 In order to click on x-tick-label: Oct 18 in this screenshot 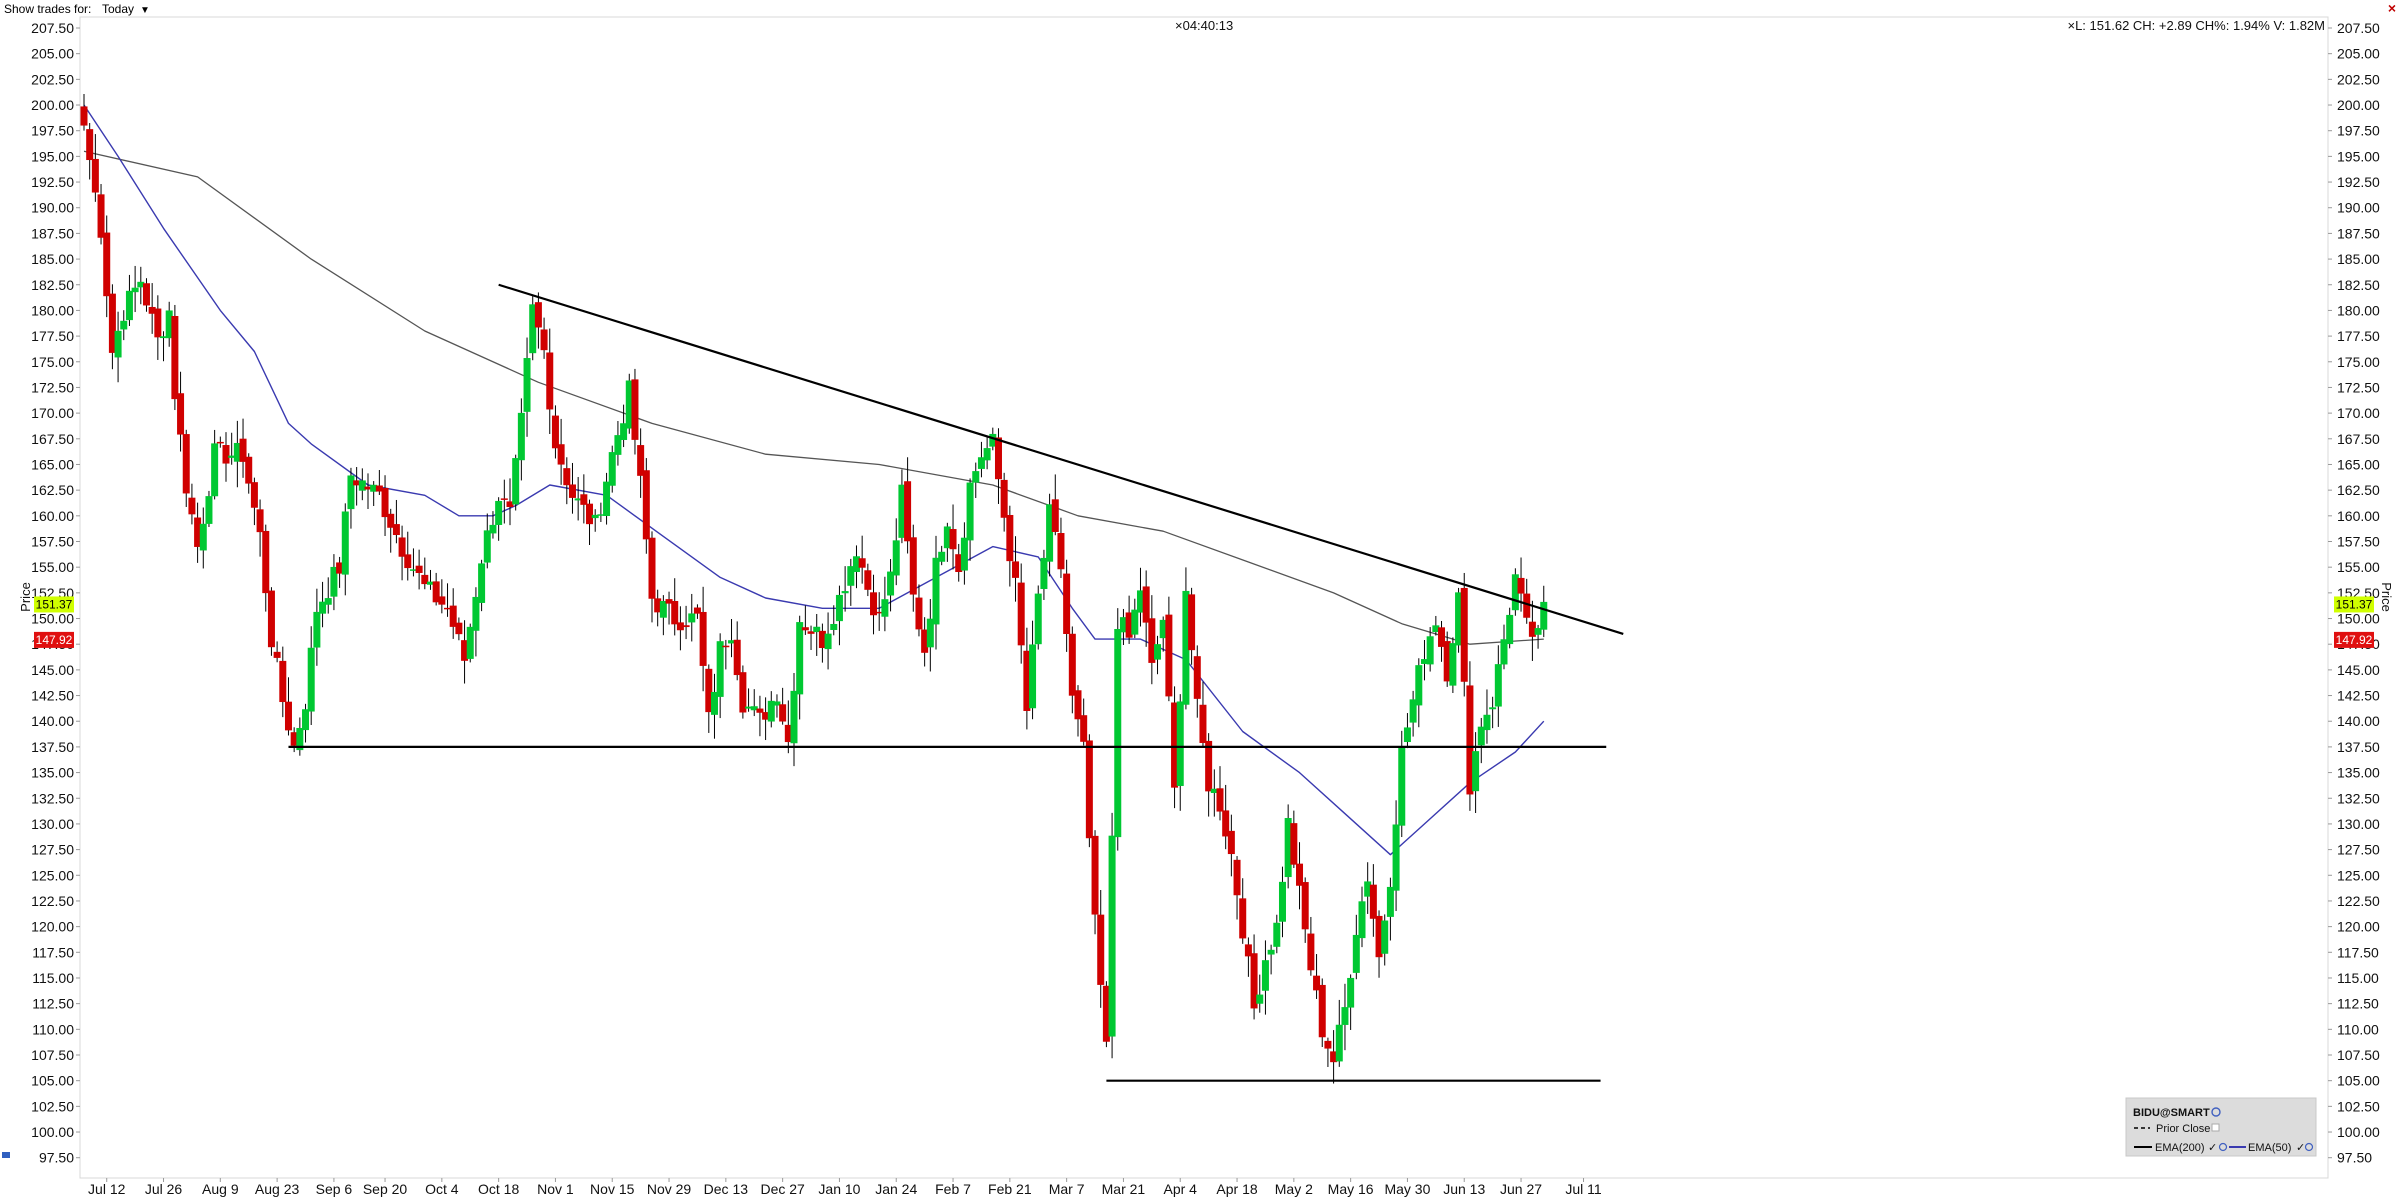, I will do `click(498, 1189)`.